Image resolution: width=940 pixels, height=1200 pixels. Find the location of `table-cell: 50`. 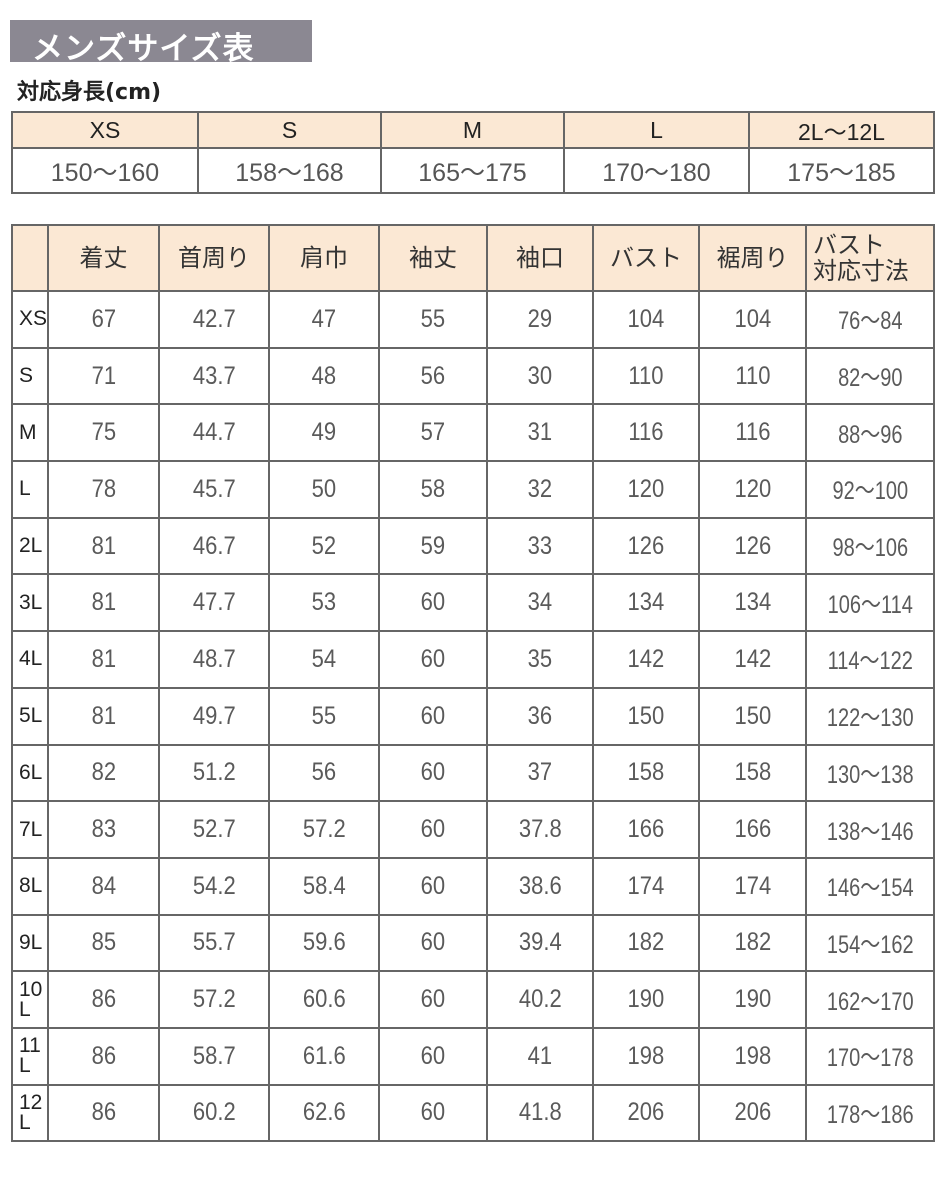

table-cell: 50 is located at coordinates (324, 489).